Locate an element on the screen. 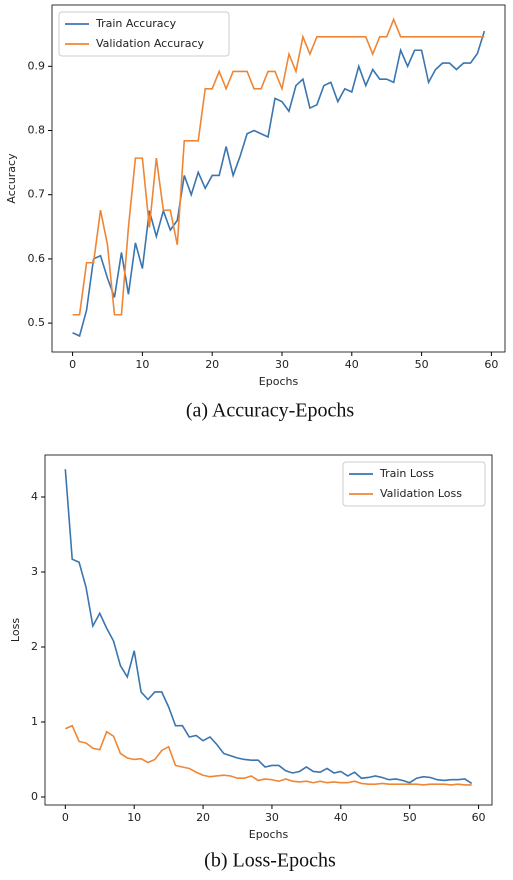 The width and height of the screenshot is (513, 880). y-tick-label: 3 is located at coordinates (34, 571).